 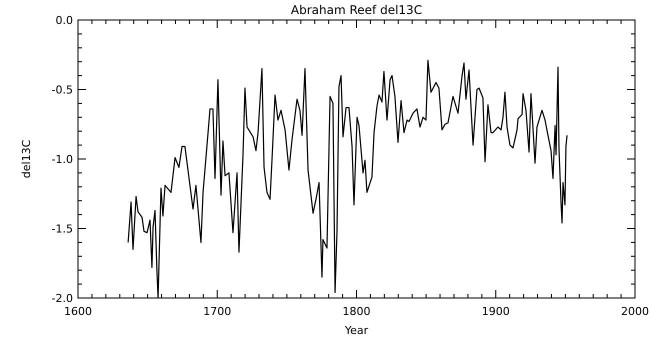 What do you see at coordinates (62, 229) in the screenshot?
I see `y-tick-label: -1.5` at bounding box center [62, 229].